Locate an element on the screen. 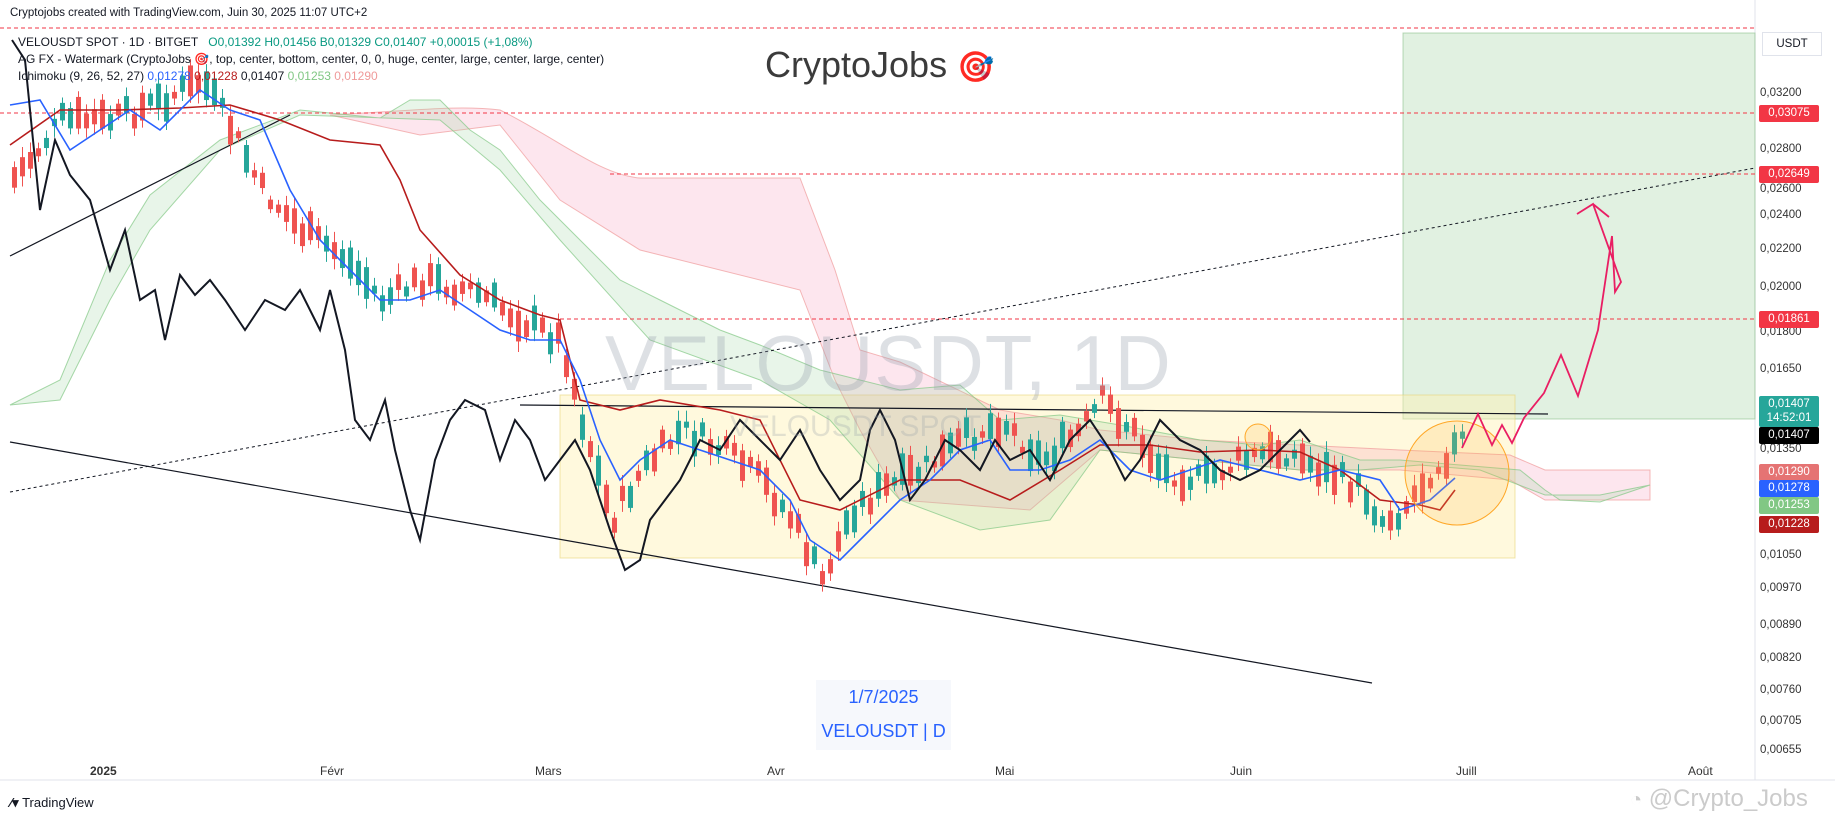  price-label: 0,01407 is located at coordinates (1789, 404).